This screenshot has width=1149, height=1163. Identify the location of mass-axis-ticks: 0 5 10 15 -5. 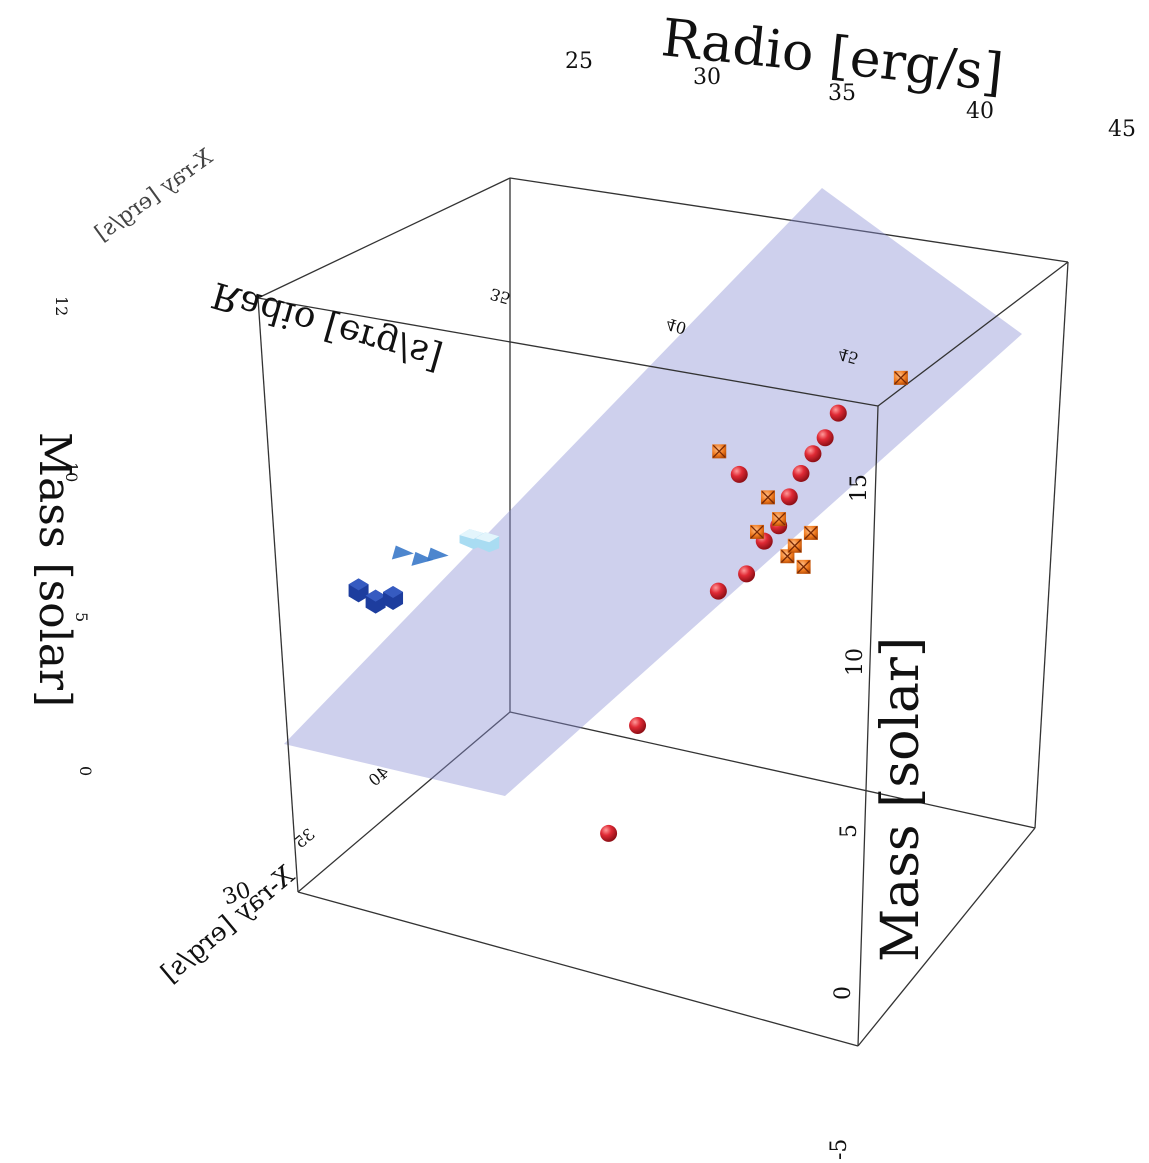
(849, 817).